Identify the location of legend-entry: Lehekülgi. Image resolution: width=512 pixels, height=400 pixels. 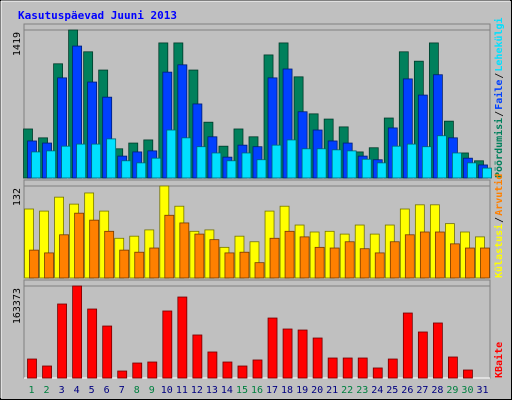
(499, 44).